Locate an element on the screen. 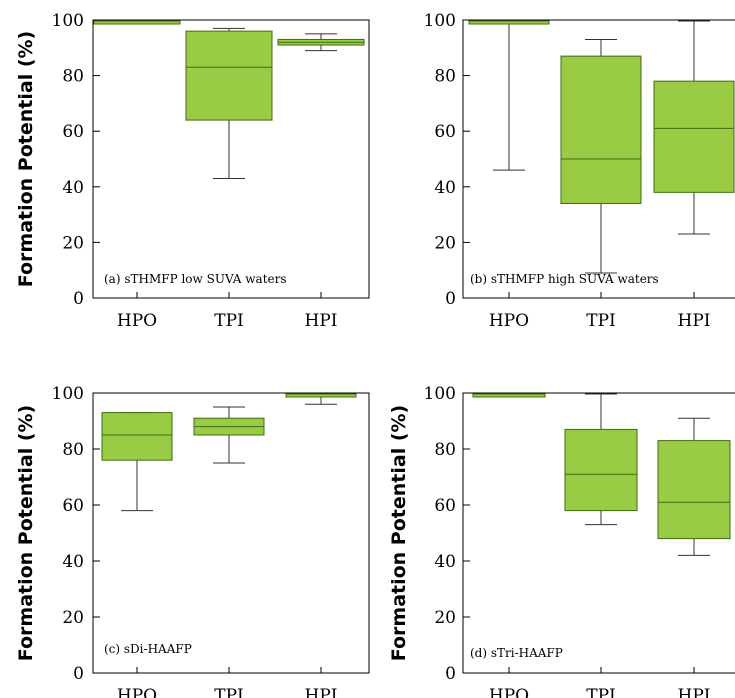 The image size is (735, 698). panel-a-x-ticks: HPO TPI HPI is located at coordinates (227, 311).